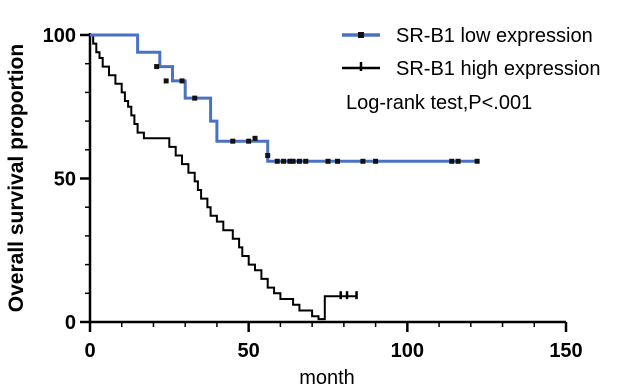  I want to click on legend-marker, so click(361, 35).